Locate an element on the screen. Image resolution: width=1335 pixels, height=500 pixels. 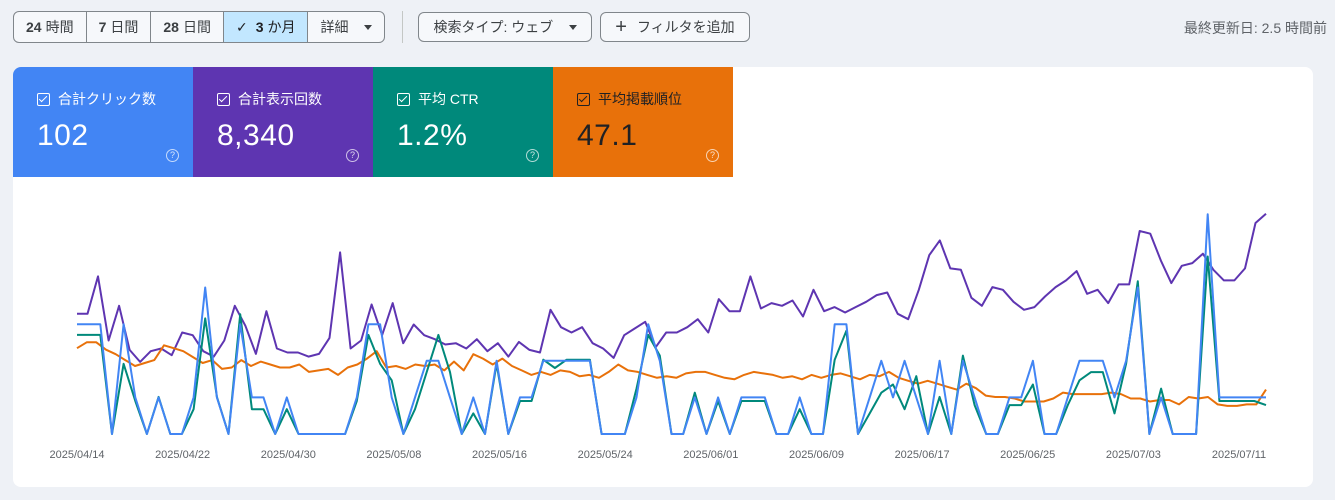
metric-value: 8,340 is located at coordinates (256, 135).